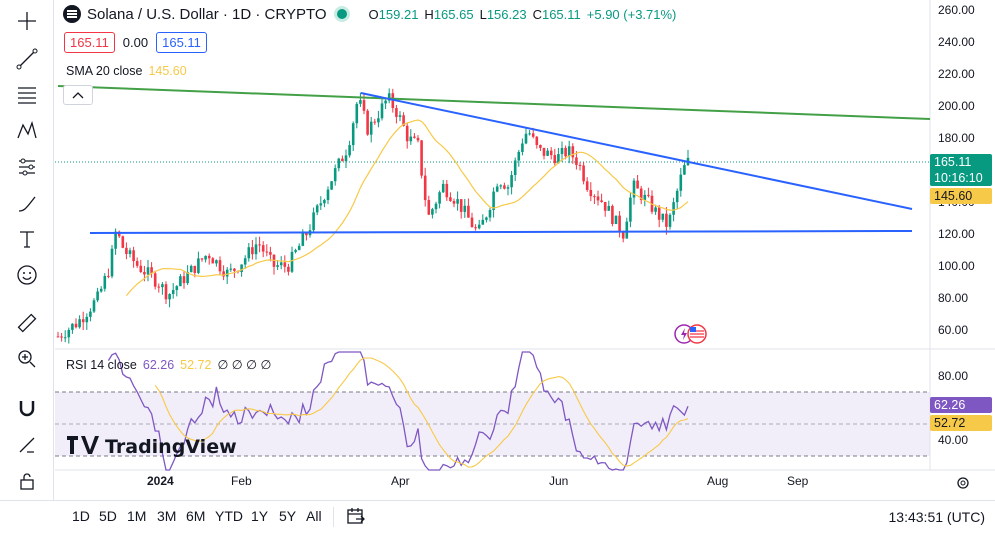  Describe the element at coordinates (956, 138) in the screenshot. I see `price-tick-label: 180.00` at that location.